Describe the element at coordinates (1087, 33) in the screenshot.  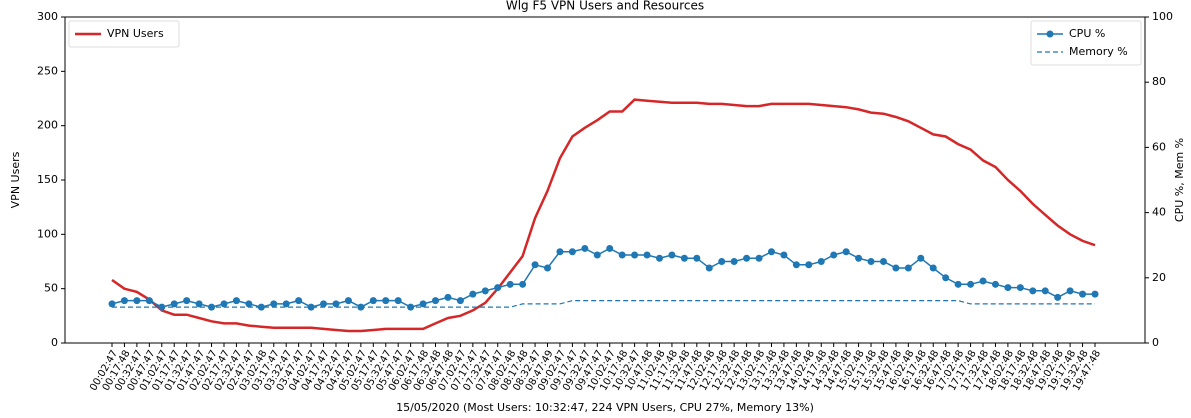
I see `legend-label: CPU %` at that location.